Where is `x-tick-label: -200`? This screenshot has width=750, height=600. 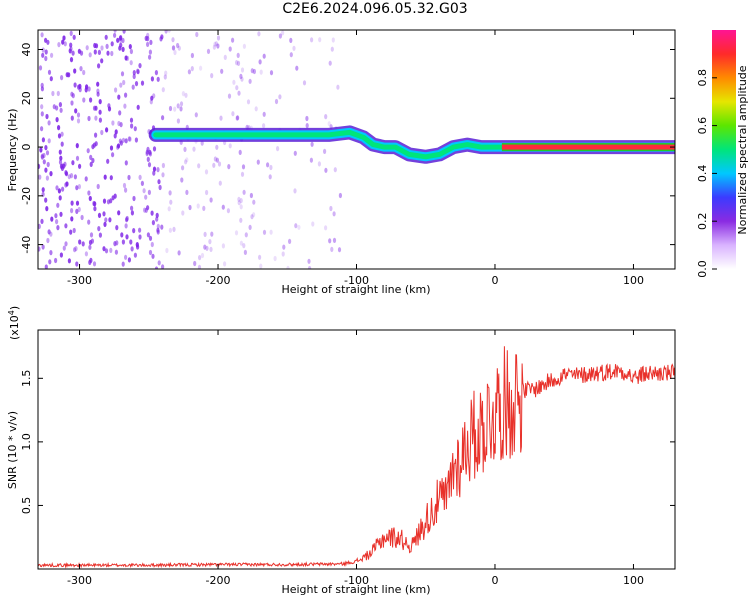
x-tick-label: -200 is located at coordinates (218, 580).